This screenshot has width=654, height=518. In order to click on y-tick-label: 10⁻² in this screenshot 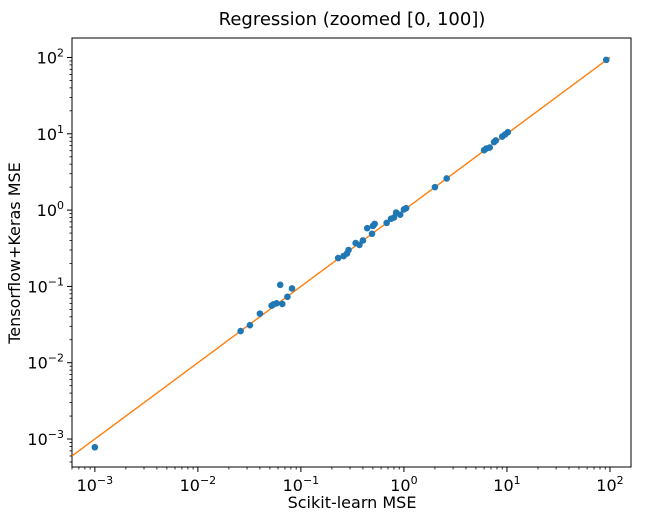, I will do `click(45, 362)`.